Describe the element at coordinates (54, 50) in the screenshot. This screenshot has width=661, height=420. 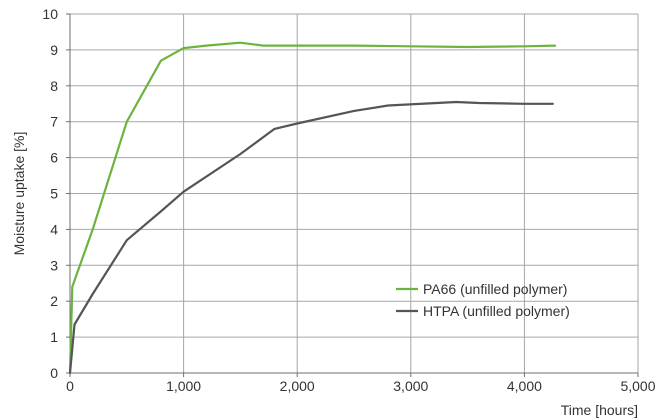
I see `y-tick-label-9: 9` at that location.